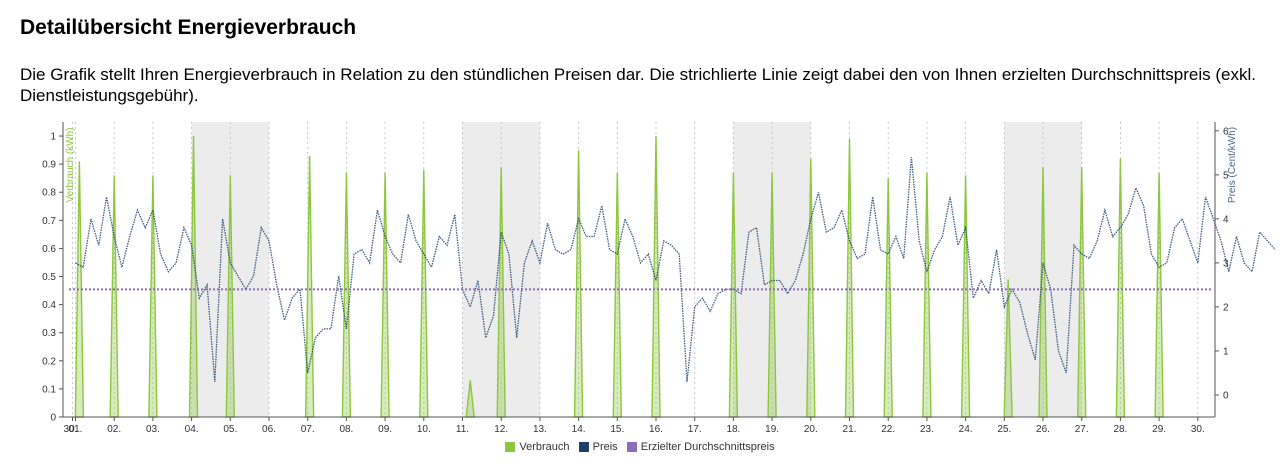 The height and width of the screenshot is (471, 1280). I want to click on legend-swatch-average, so click(631, 447).